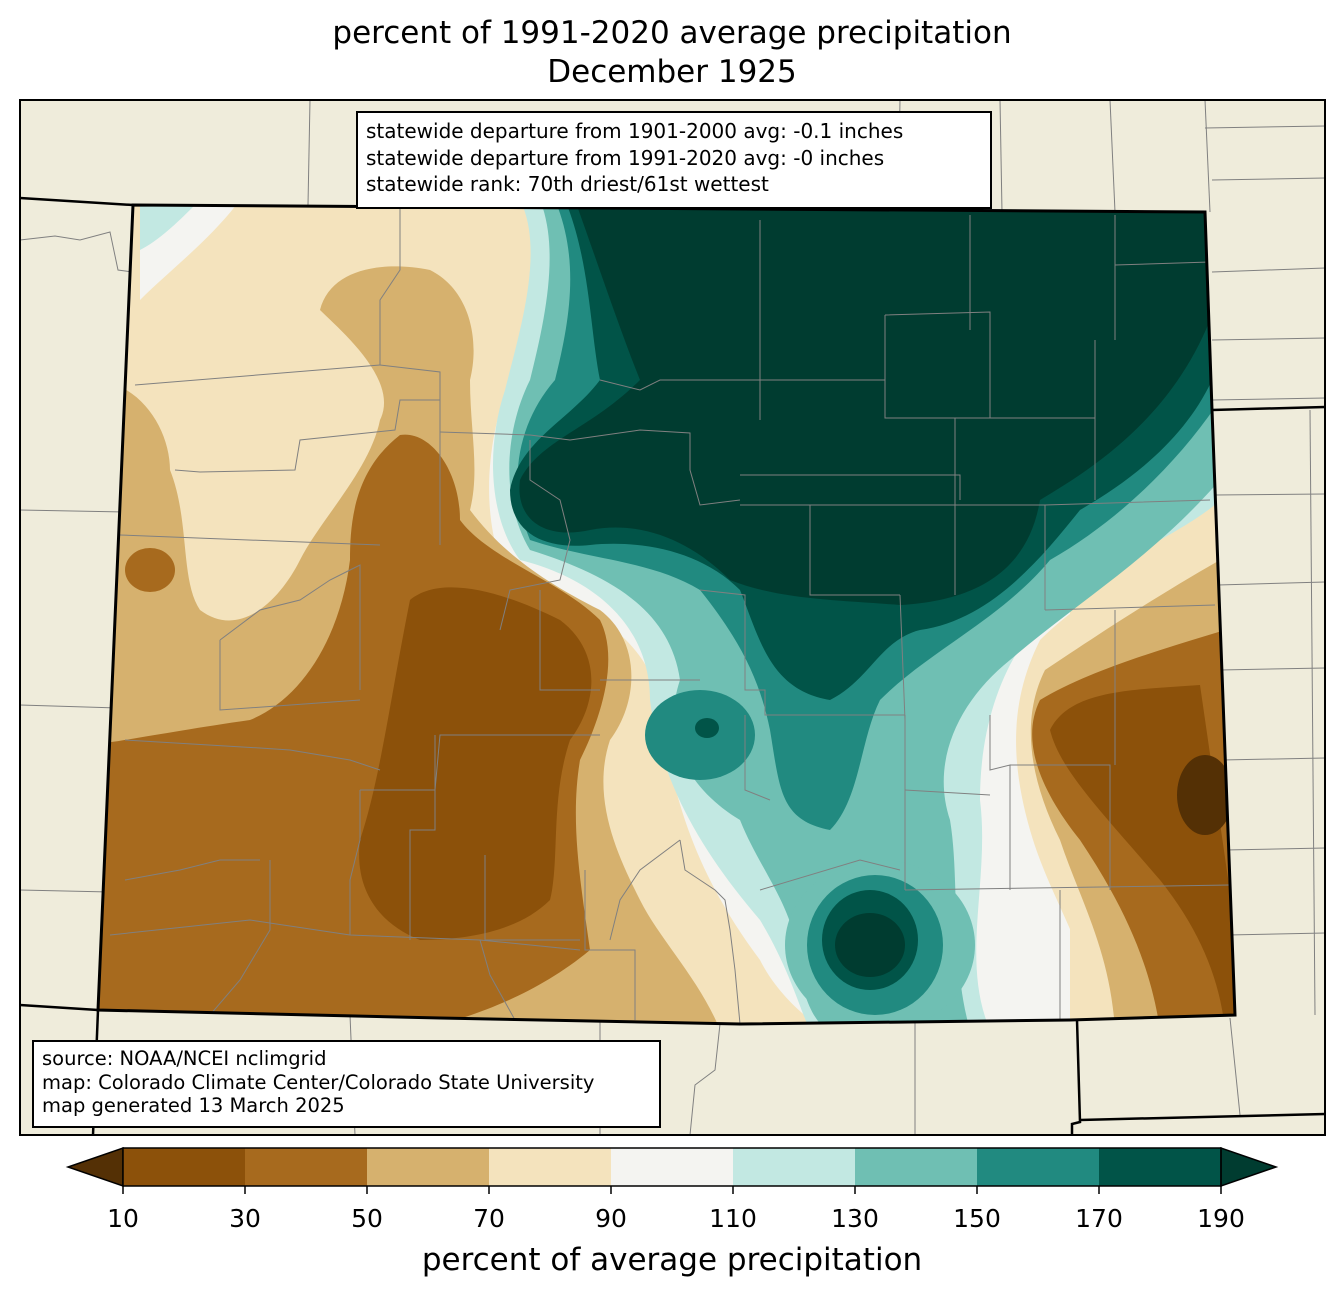  I want to click on stats-line-3: statewide rank: 70th driest/61st wettest, so click(567, 184).